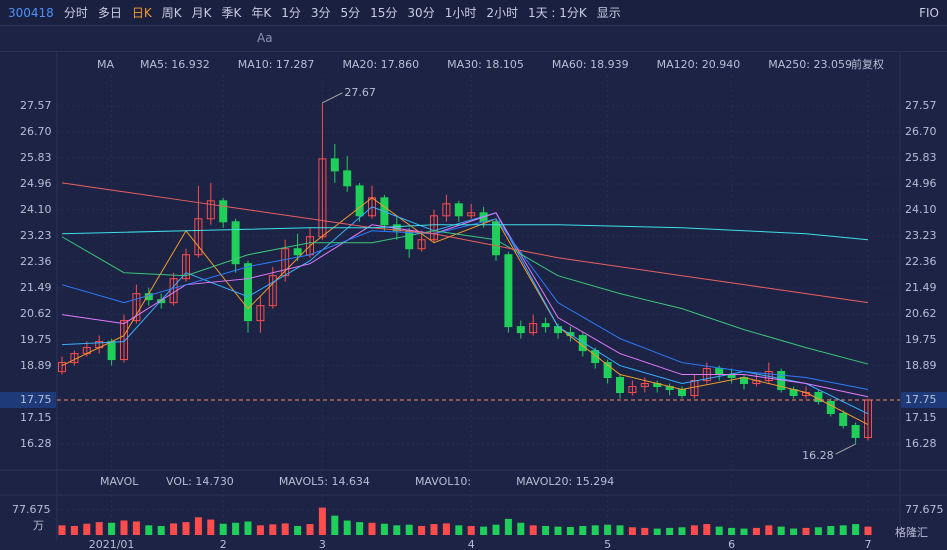 The image size is (947, 550). I want to click on volume-unit: 万, so click(38, 525).